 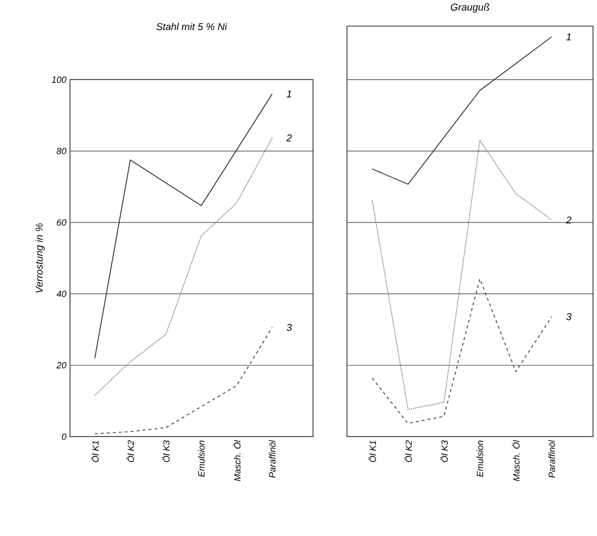 I want to click on y-tick-label: 60, so click(x=61, y=222).